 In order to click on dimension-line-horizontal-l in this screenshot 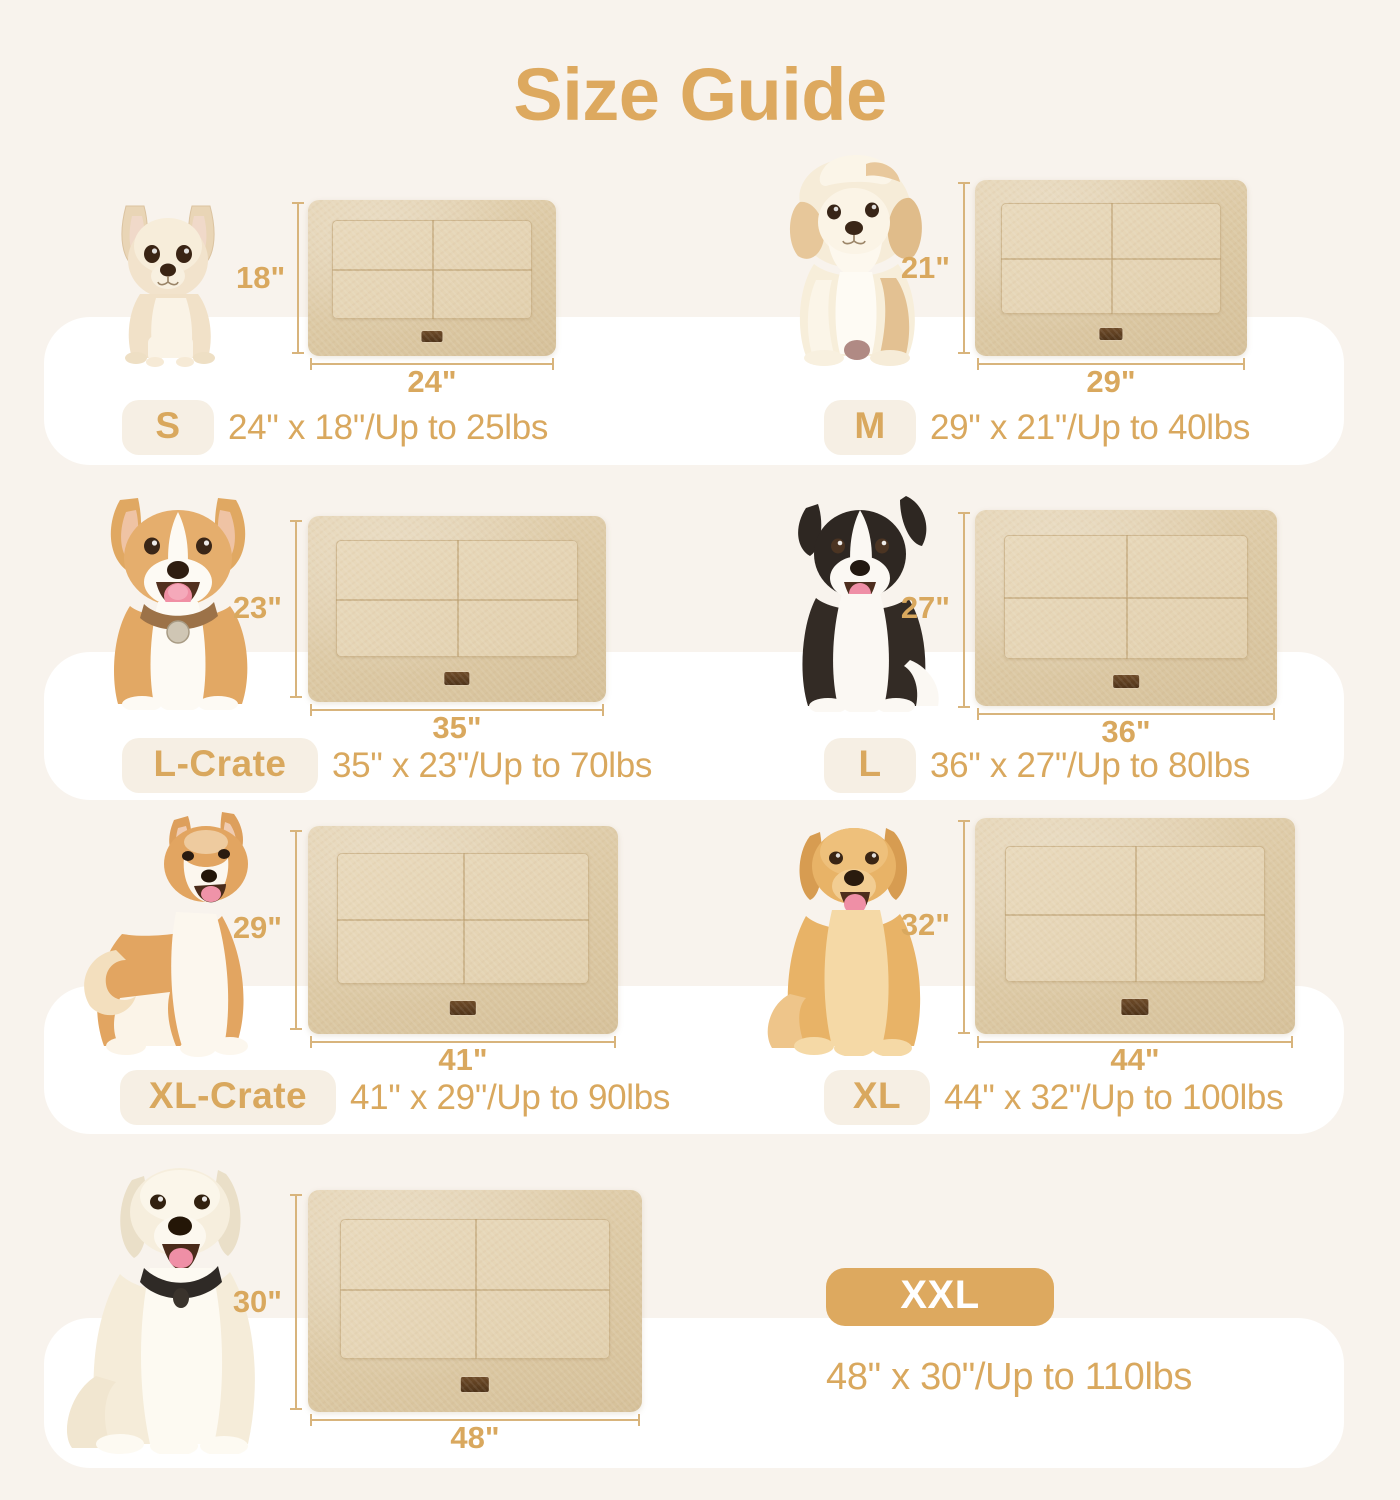, I will do `click(1126, 714)`.